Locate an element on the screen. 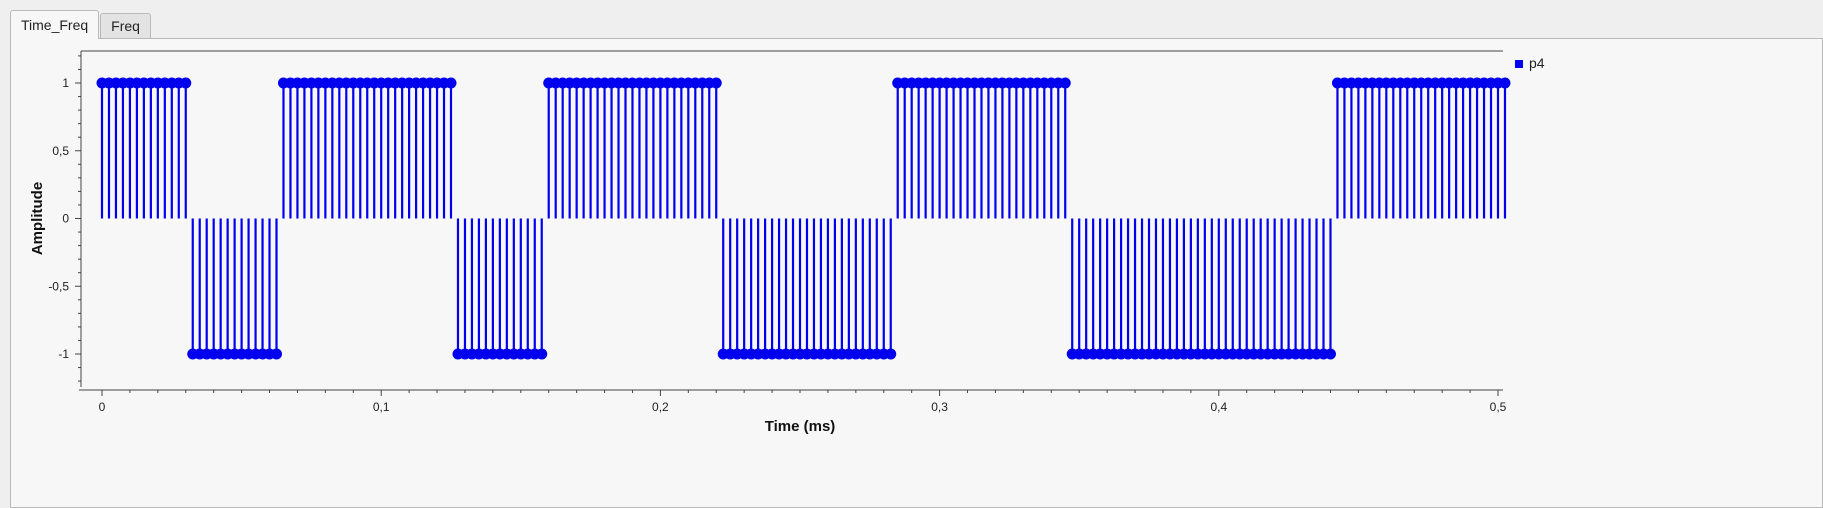 This screenshot has width=1823, height=508. y-tick-label: -1 is located at coordinates (63, 354).